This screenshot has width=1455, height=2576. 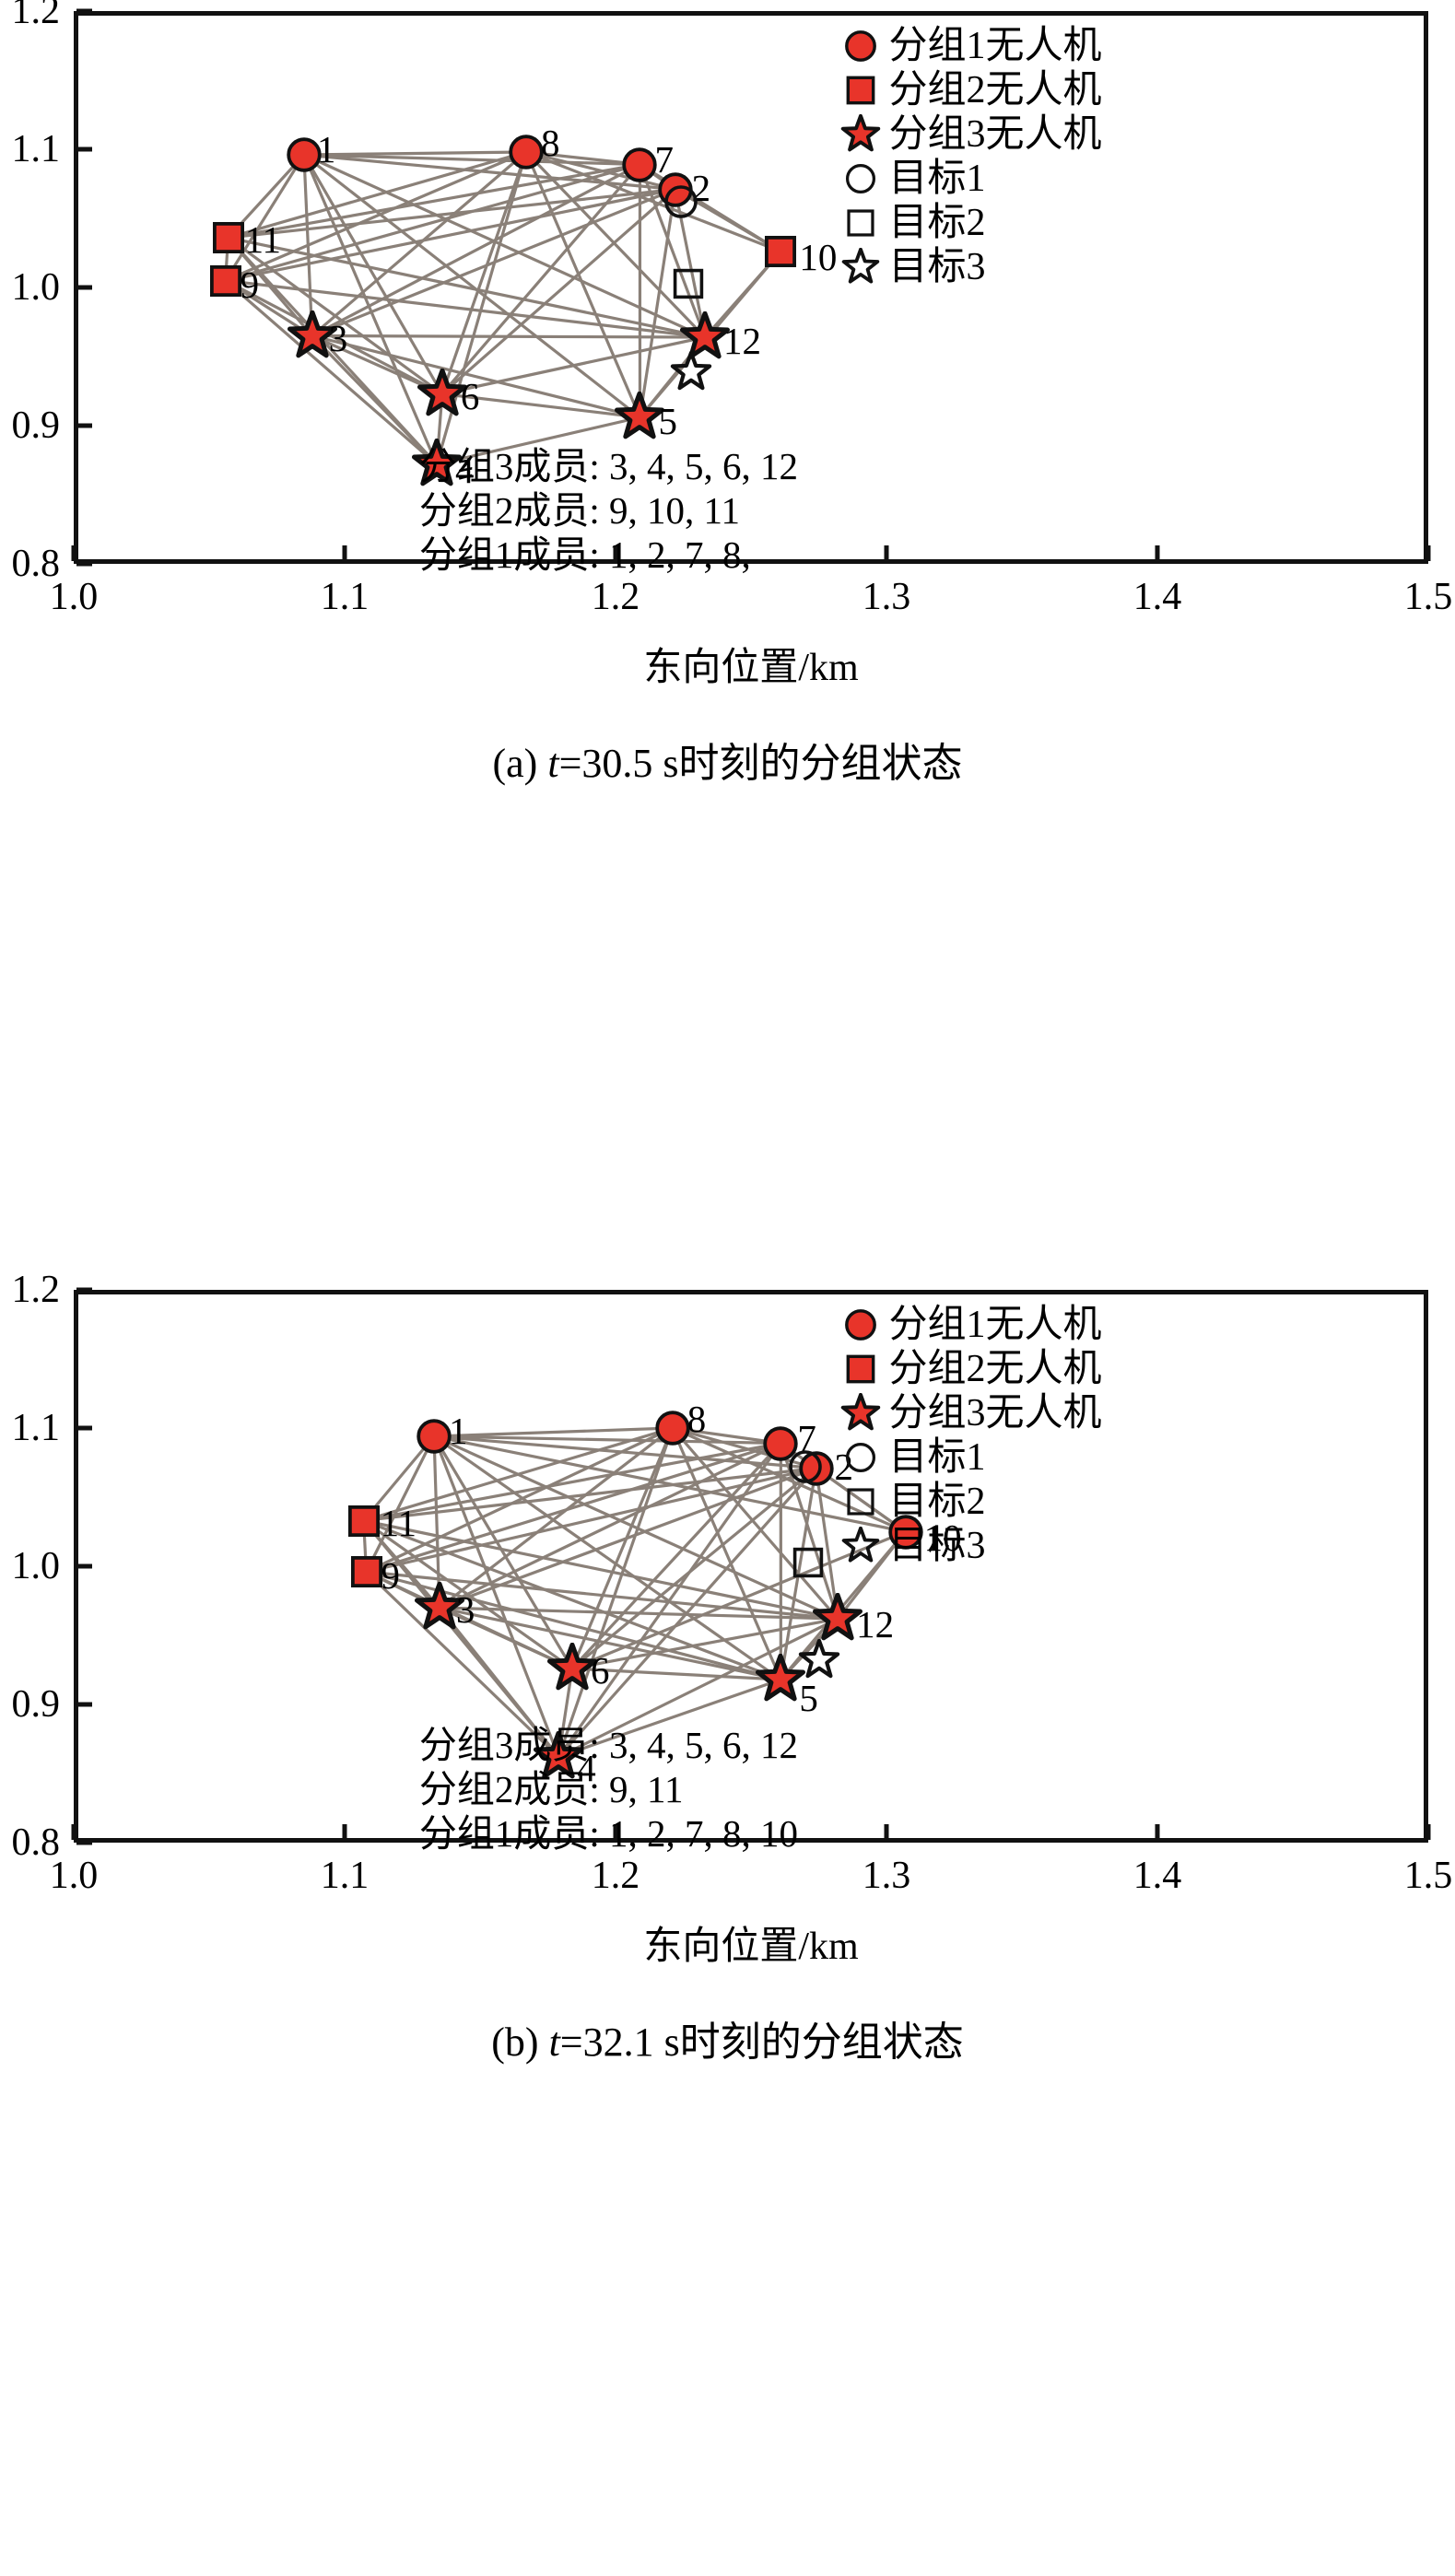 What do you see at coordinates (503, 308) in the screenshot?
I see `connection-edges` at bounding box center [503, 308].